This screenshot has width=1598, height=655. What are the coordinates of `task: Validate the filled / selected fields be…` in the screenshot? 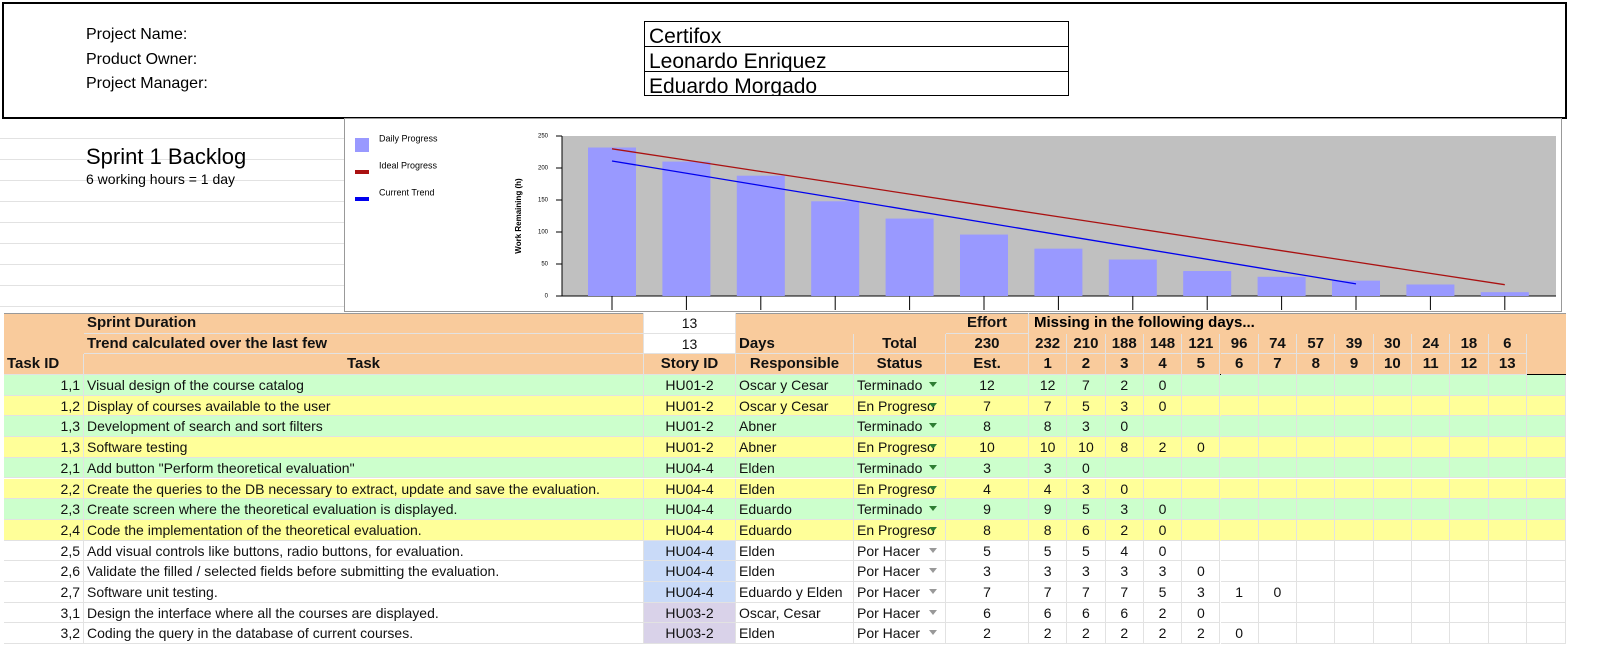 It's located at (364, 571).